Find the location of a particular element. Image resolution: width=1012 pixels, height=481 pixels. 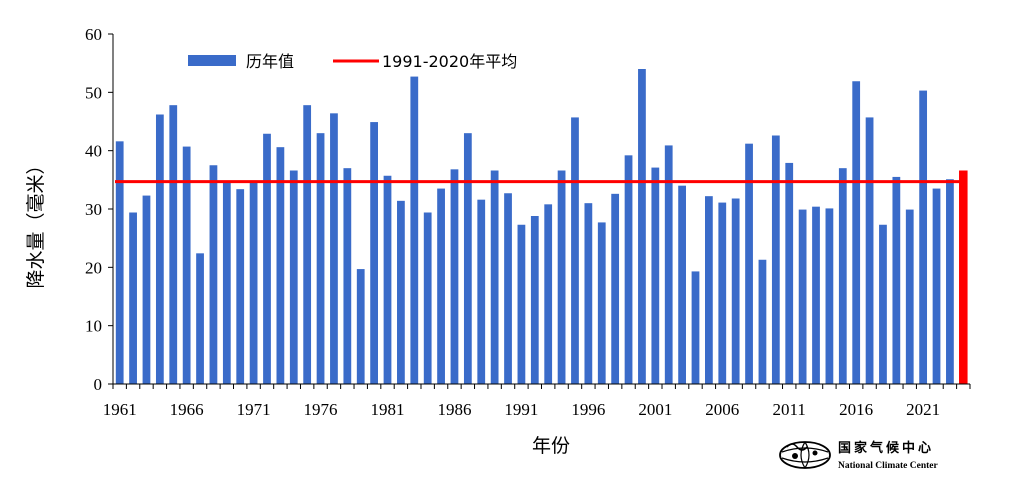

bar-1967 is located at coordinates (200, 318).